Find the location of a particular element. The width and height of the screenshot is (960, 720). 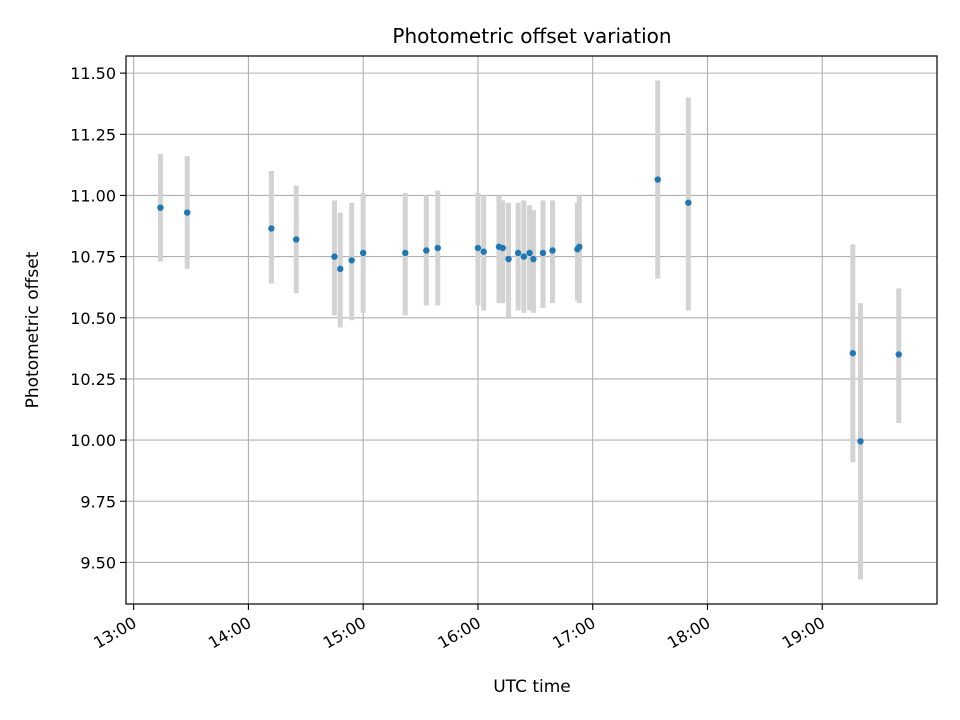

y-axis-label: Photometric offset is located at coordinates (33, 329).